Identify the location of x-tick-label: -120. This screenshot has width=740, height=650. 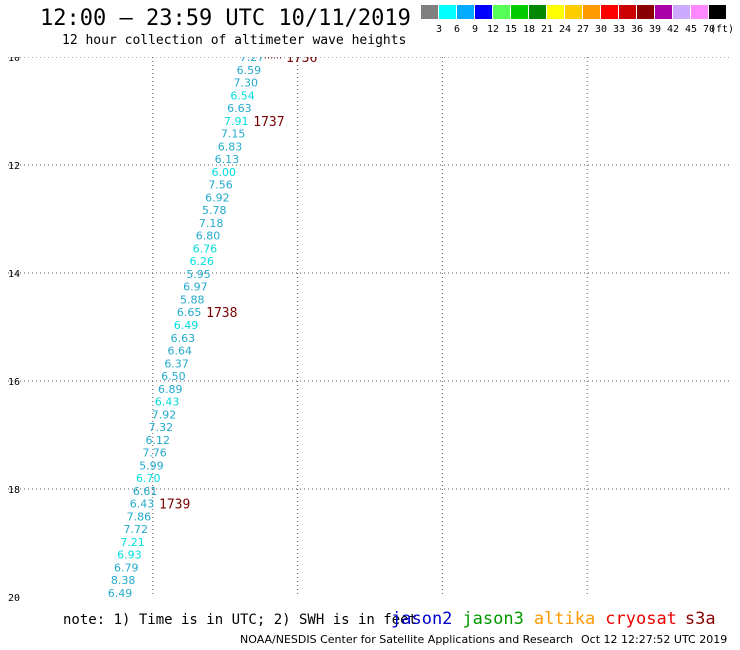
(14, 601).